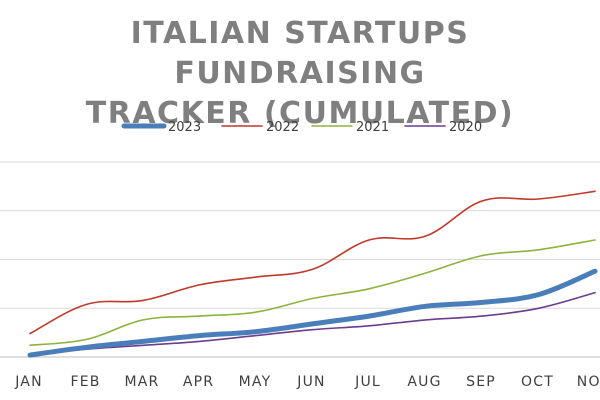  What do you see at coordinates (282, 127) in the screenshot?
I see `legend-label-2022: 2022` at bounding box center [282, 127].